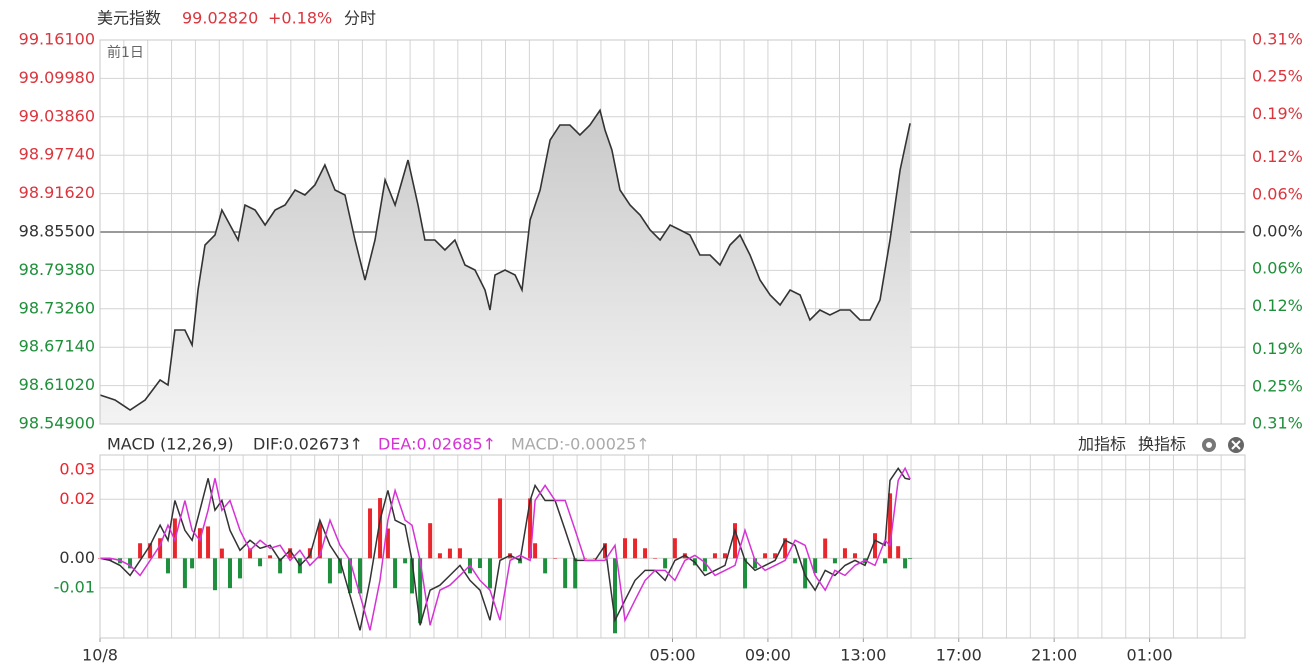 This screenshot has height=666, width=1311. Describe the element at coordinates (100, 655) in the screenshot. I see `x-tick-label: 10/8` at that location.